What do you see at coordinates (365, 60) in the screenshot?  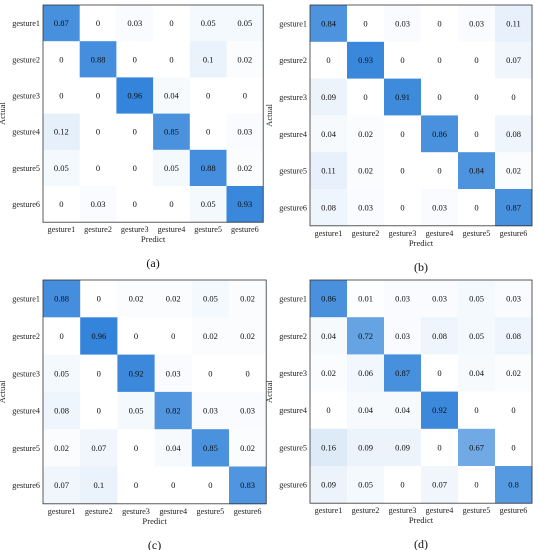 I see `cell-value-label: 0.93` at bounding box center [365, 60].